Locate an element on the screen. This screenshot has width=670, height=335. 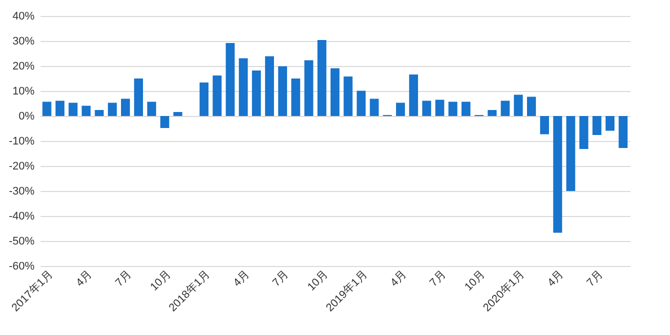
y-tick-label: -40% is located at coordinates (21, 216).